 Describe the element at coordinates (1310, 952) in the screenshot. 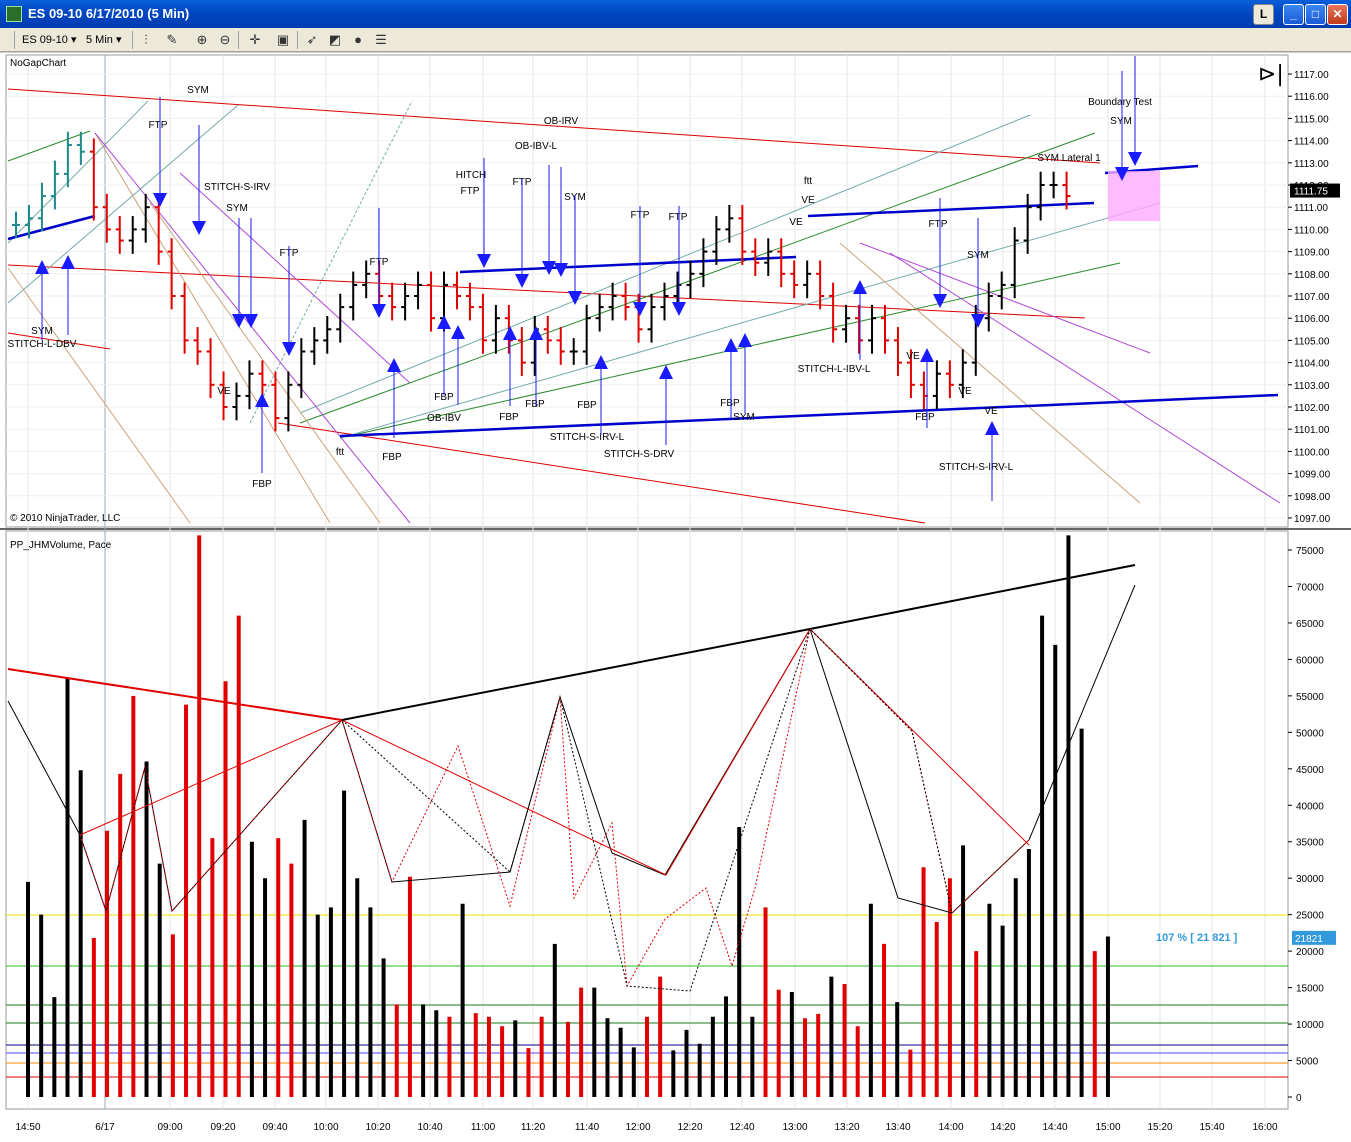

I see `volume-tick-label: 20000` at that location.